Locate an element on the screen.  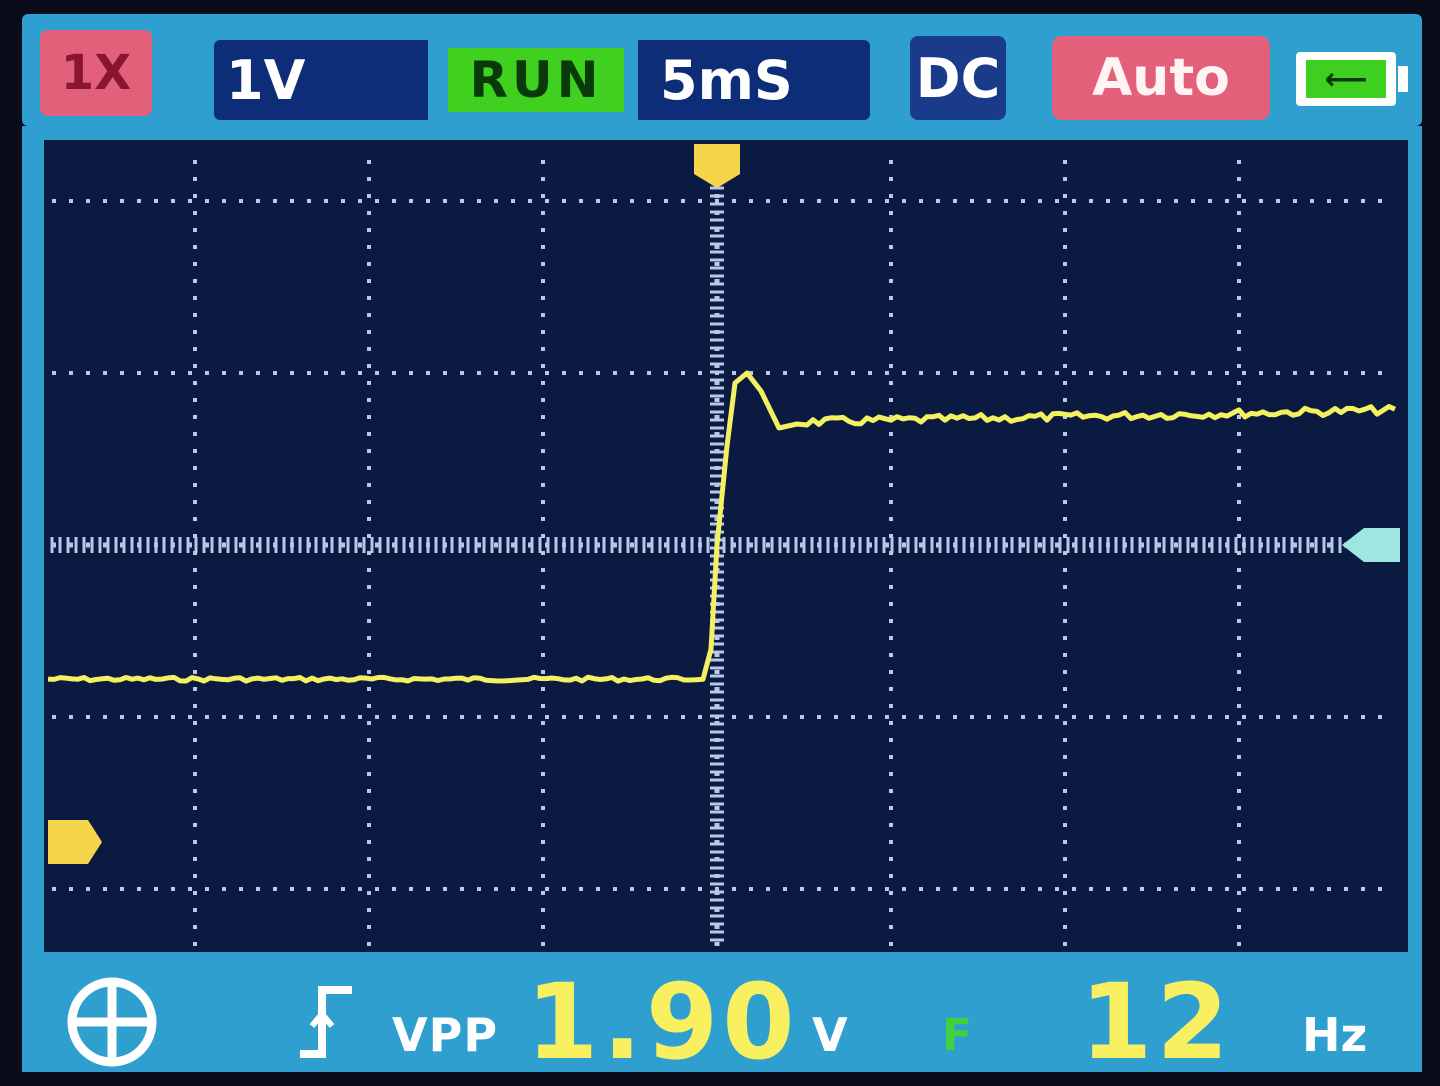
vpp-value: 1.90 is located at coordinates (662, 1022).